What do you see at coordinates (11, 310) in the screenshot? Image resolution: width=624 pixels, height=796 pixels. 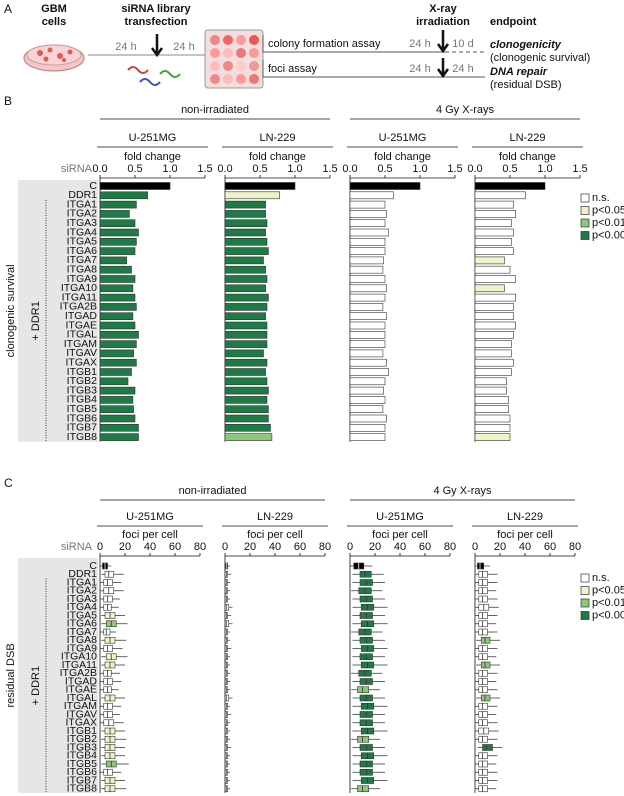 I see `row-axis-label: clonogenic survival` at bounding box center [11, 310].